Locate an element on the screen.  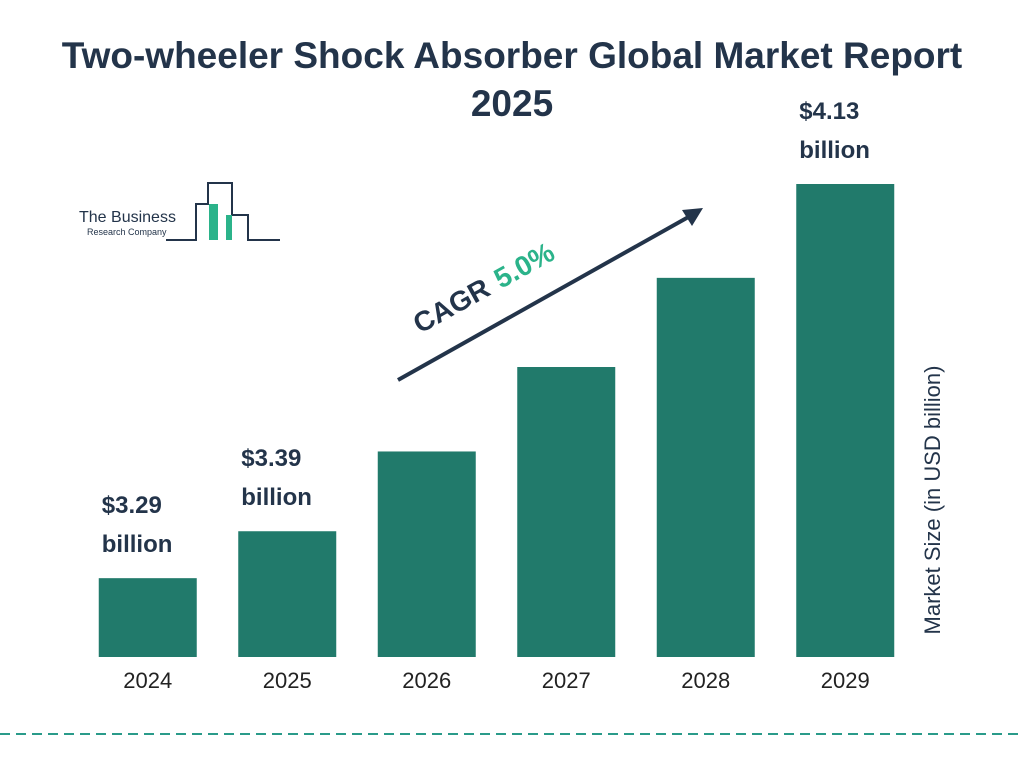
value-label: $4.13 billion is located at coordinates (834, 131).